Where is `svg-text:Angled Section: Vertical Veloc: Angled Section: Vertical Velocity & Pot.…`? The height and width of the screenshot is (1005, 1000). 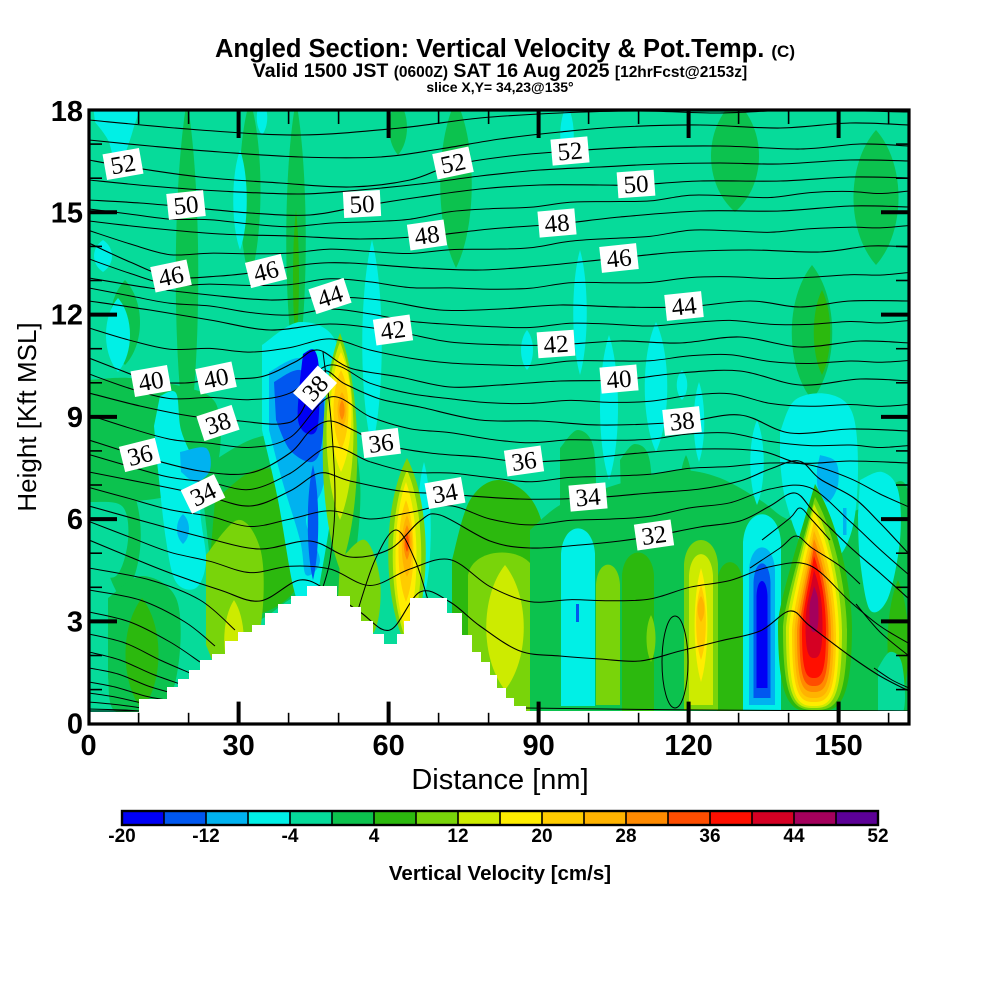 svg-text:Angled Section: Vertical Veloc: Angled Section: Vertical Velocity & Pot.… is located at coordinates (505, 49).